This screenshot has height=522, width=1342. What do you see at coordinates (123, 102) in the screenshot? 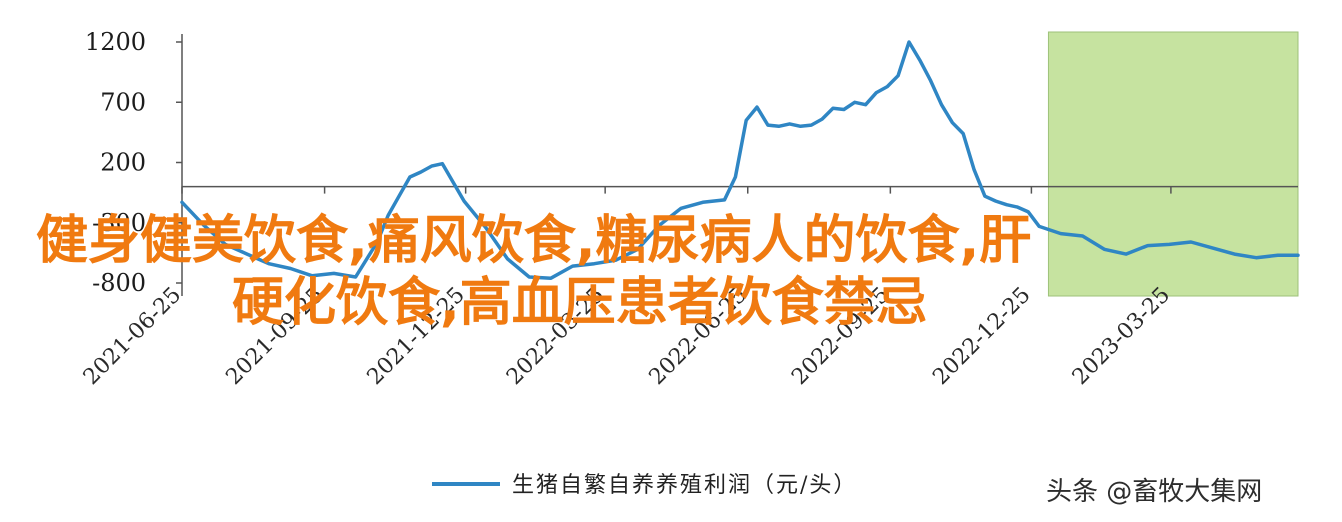
I see `y-tick-label: 700` at bounding box center [123, 102].